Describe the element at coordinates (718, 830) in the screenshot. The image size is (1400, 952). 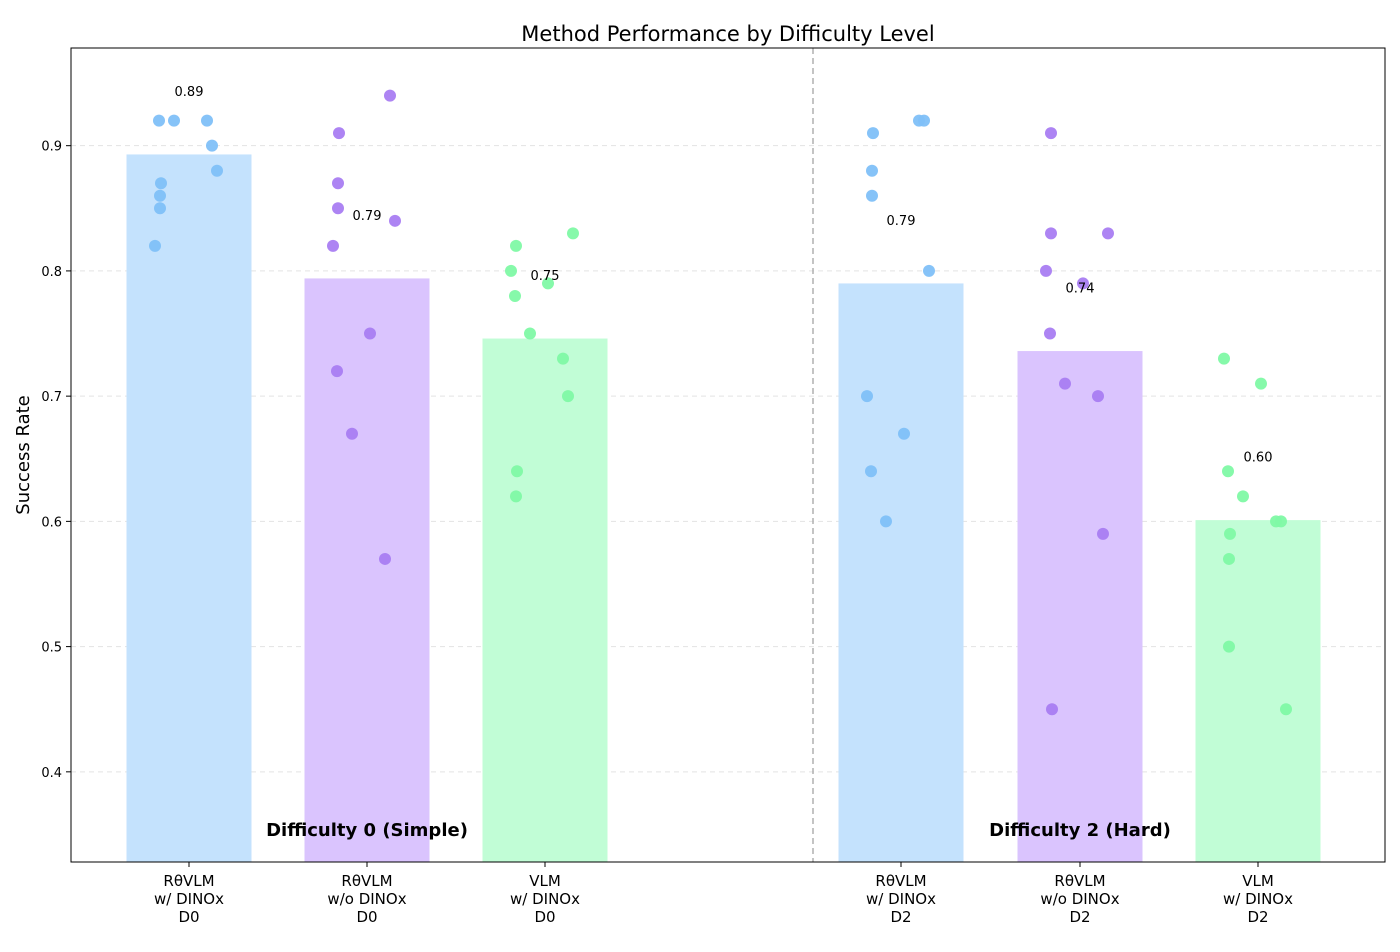
I see `group-labels: Difficulty 0 (Simple) Difficulty 2 (Hard)` at that location.